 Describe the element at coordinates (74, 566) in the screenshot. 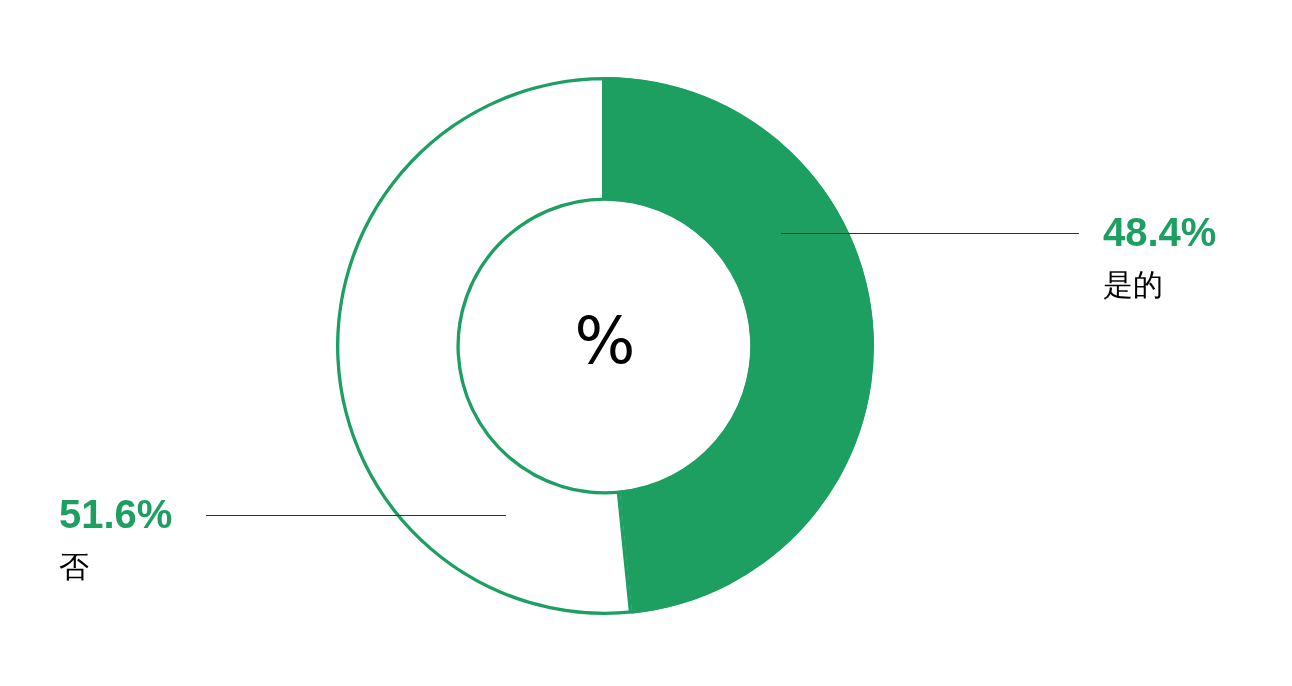

I see `slice-label: 否` at that location.